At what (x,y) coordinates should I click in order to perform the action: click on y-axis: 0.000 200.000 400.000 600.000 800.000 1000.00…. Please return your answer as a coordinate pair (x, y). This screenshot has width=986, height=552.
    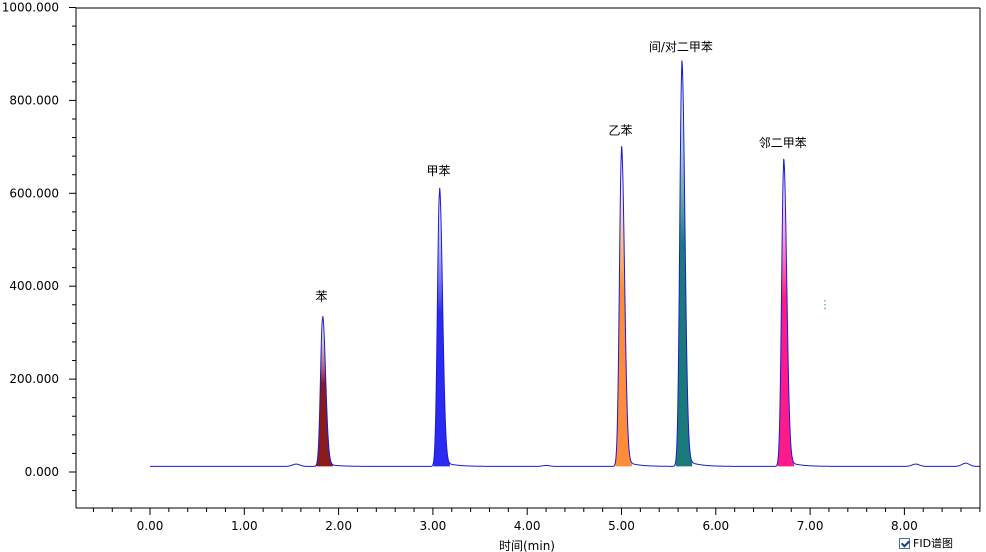
    Looking at the image, I should click on (39, 246).